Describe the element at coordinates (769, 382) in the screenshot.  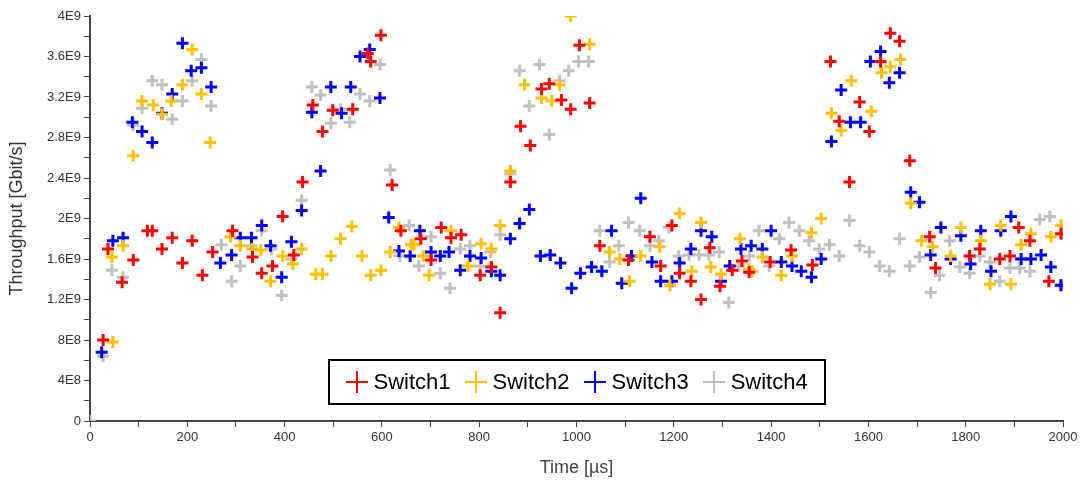
I see `legend-label: Switch4` at that location.